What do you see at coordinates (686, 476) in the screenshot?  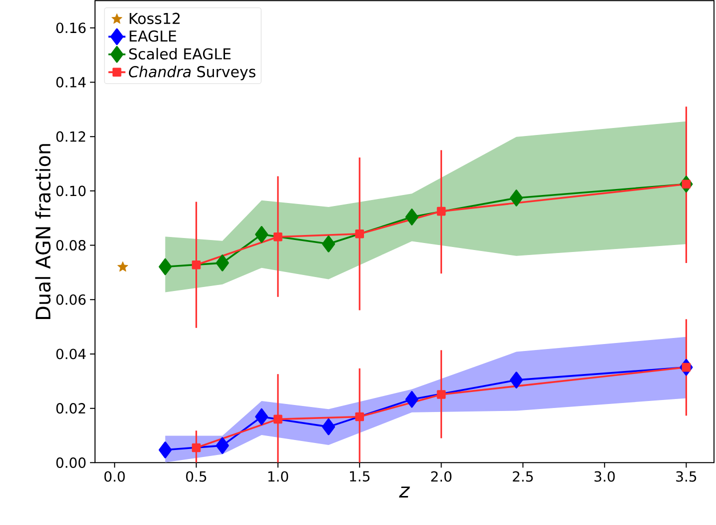 I see `x-tick-label: 3.5` at bounding box center [686, 476].